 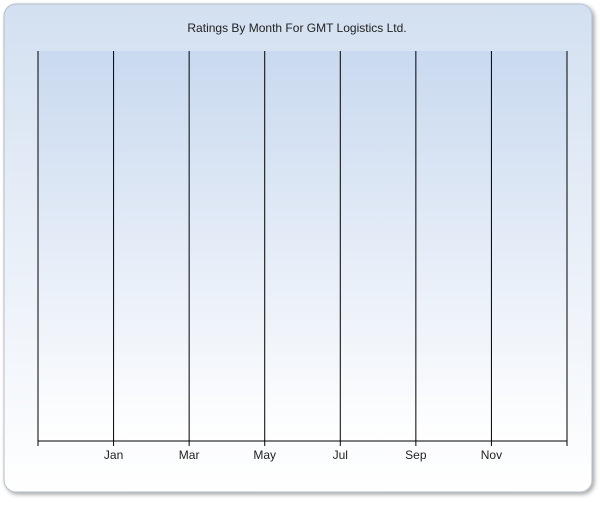 I want to click on x-tick-label: Jul, so click(x=340, y=455).